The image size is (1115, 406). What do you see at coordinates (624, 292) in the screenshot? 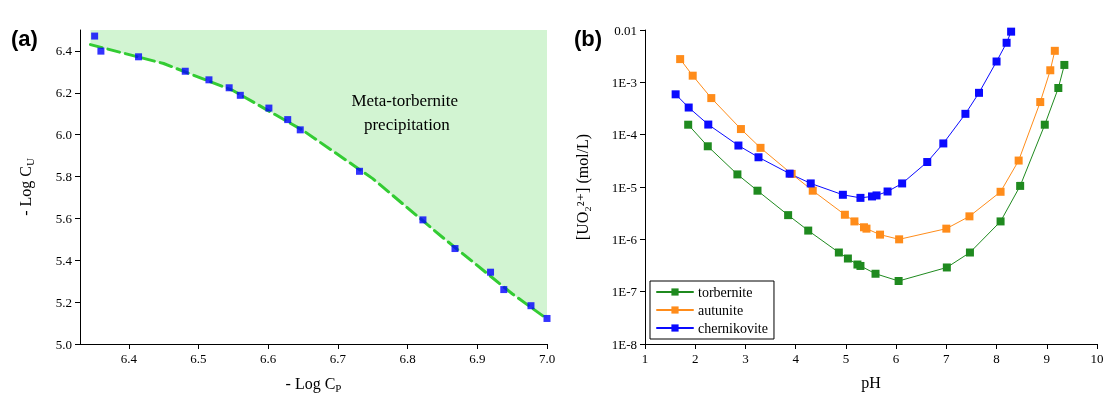
I see `y-tick-label: 1E-7` at bounding box center [624, 292].